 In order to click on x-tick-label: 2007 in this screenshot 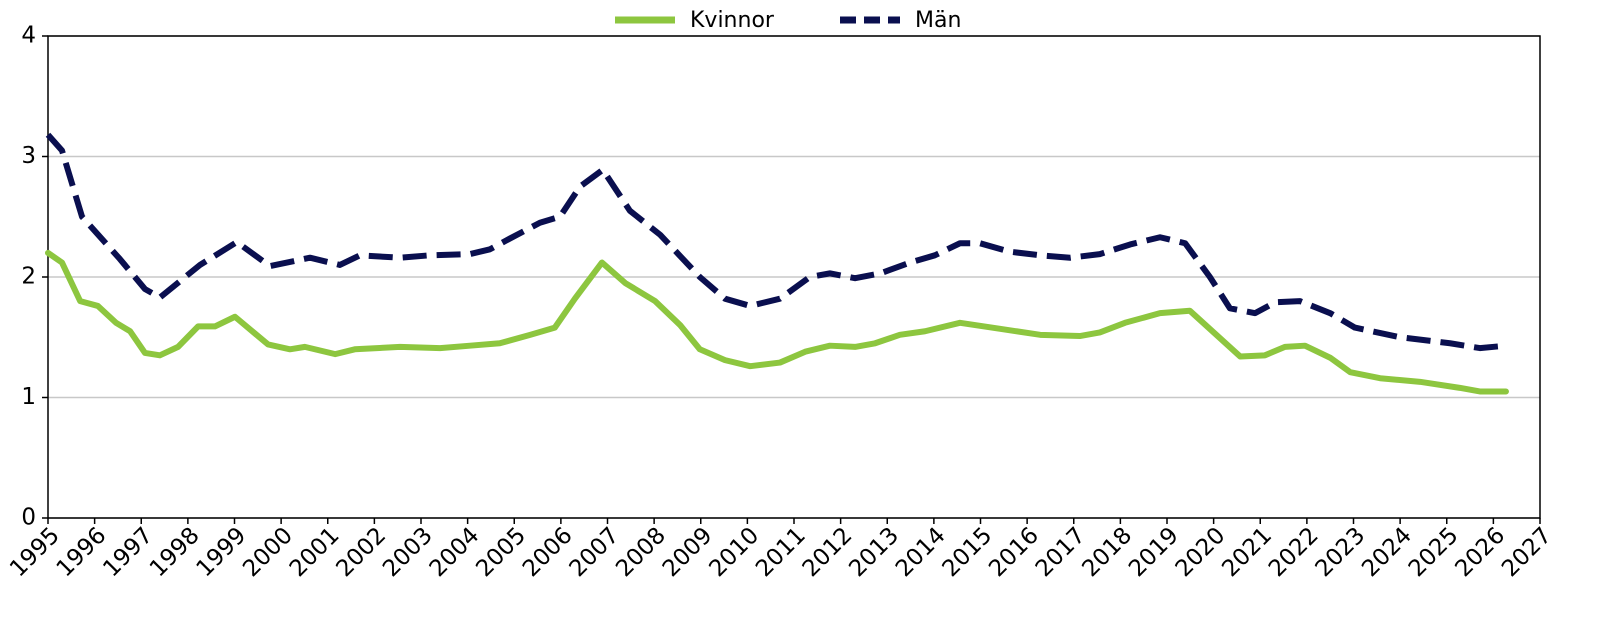, I will do `click(595, 552)`.